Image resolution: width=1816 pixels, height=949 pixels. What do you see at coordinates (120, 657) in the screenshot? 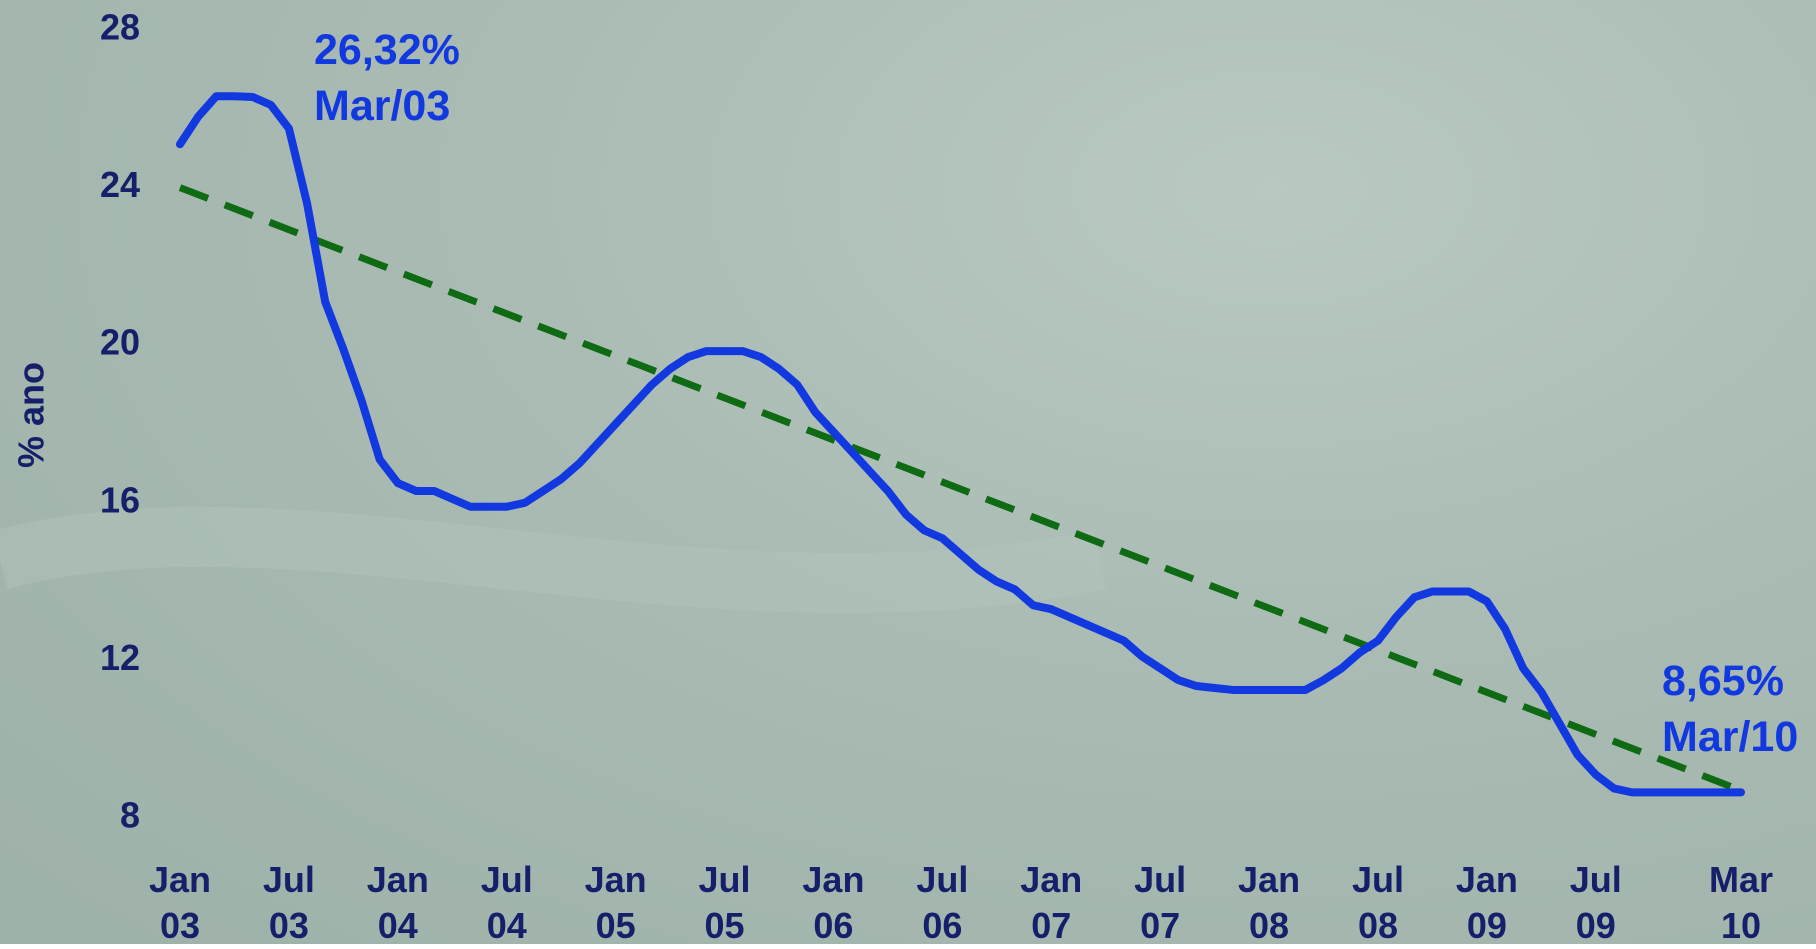
I see `y-tick-label: 12` at bounding box center [120, 657].